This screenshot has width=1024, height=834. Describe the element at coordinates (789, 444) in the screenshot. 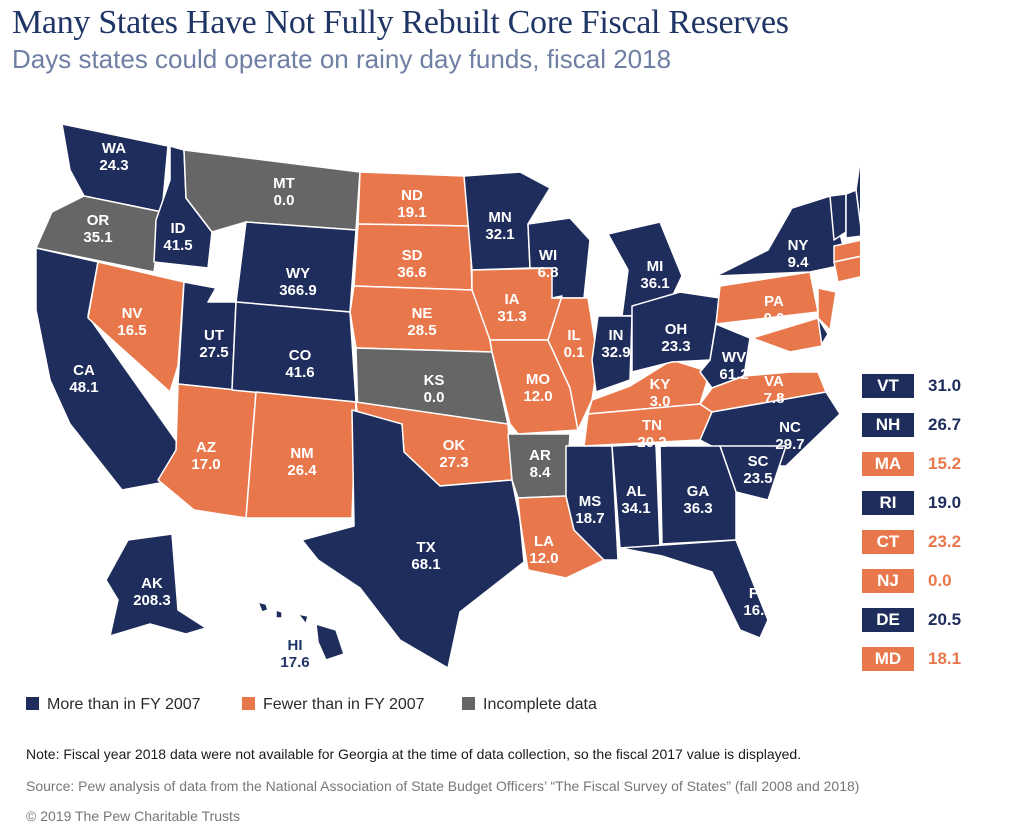

I see `state-nc-value: 29.7` at that location.